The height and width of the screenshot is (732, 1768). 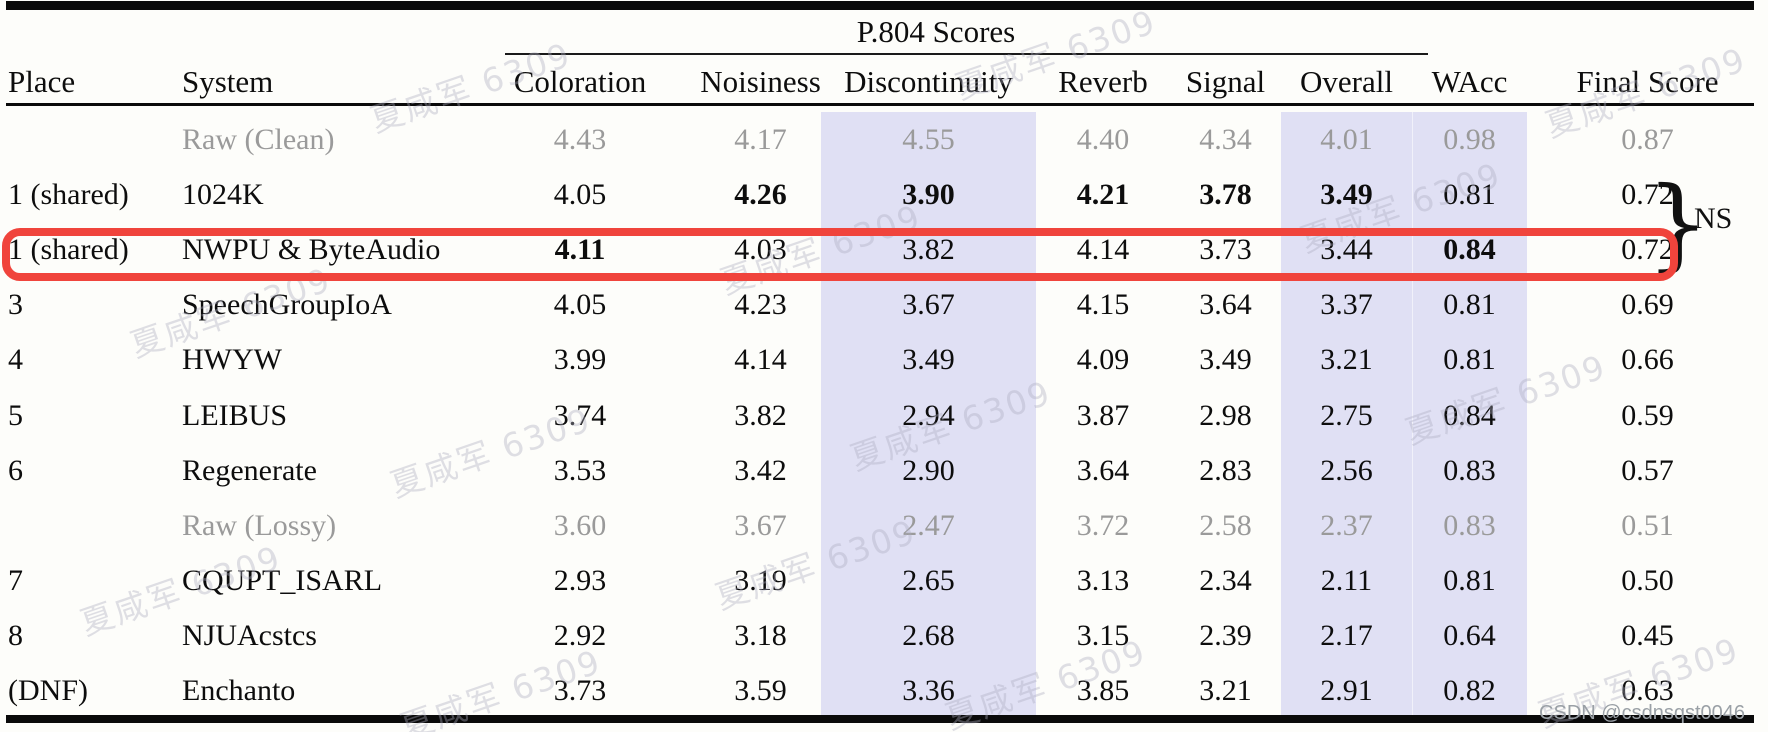 What do you see at coordinates (928, 526) in the screenshot?
I see `score-cell: 2.47` at bounding box center [928, 526].